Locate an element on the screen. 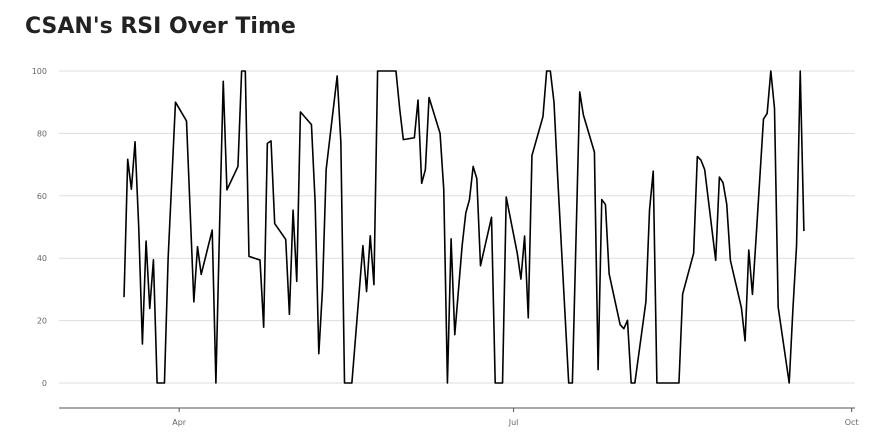  y-tick-label: 20 is located at coordinates (42, 321).